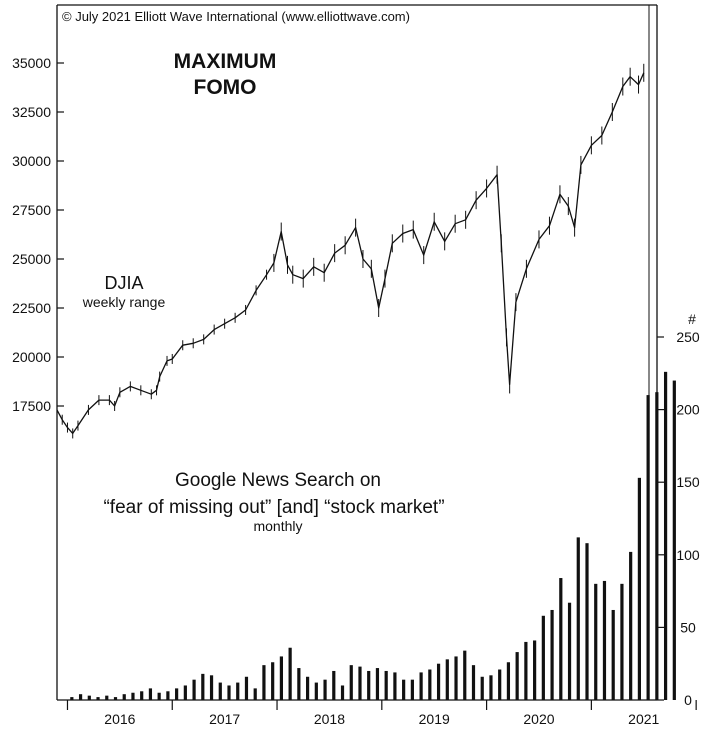 The height and width of the screenshot is (732, 719). What do you see at coordinates (124, 302) in the screenshot?
I see `djia-sublabel: weekly range` at bounding box center [124, 302].